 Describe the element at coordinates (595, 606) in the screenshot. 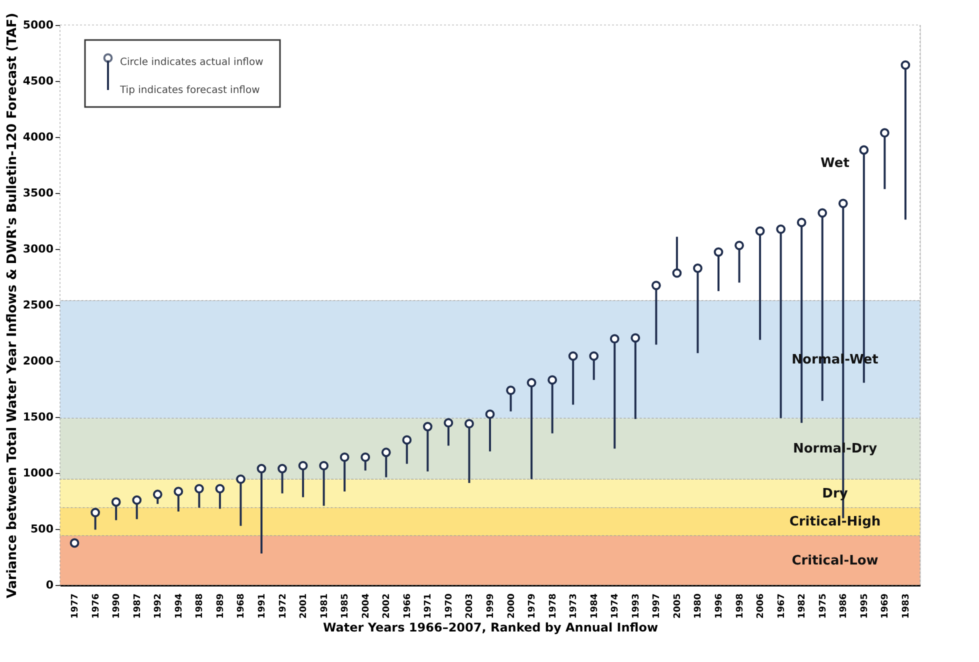

I see `x-tick-label: 1984` at that location.